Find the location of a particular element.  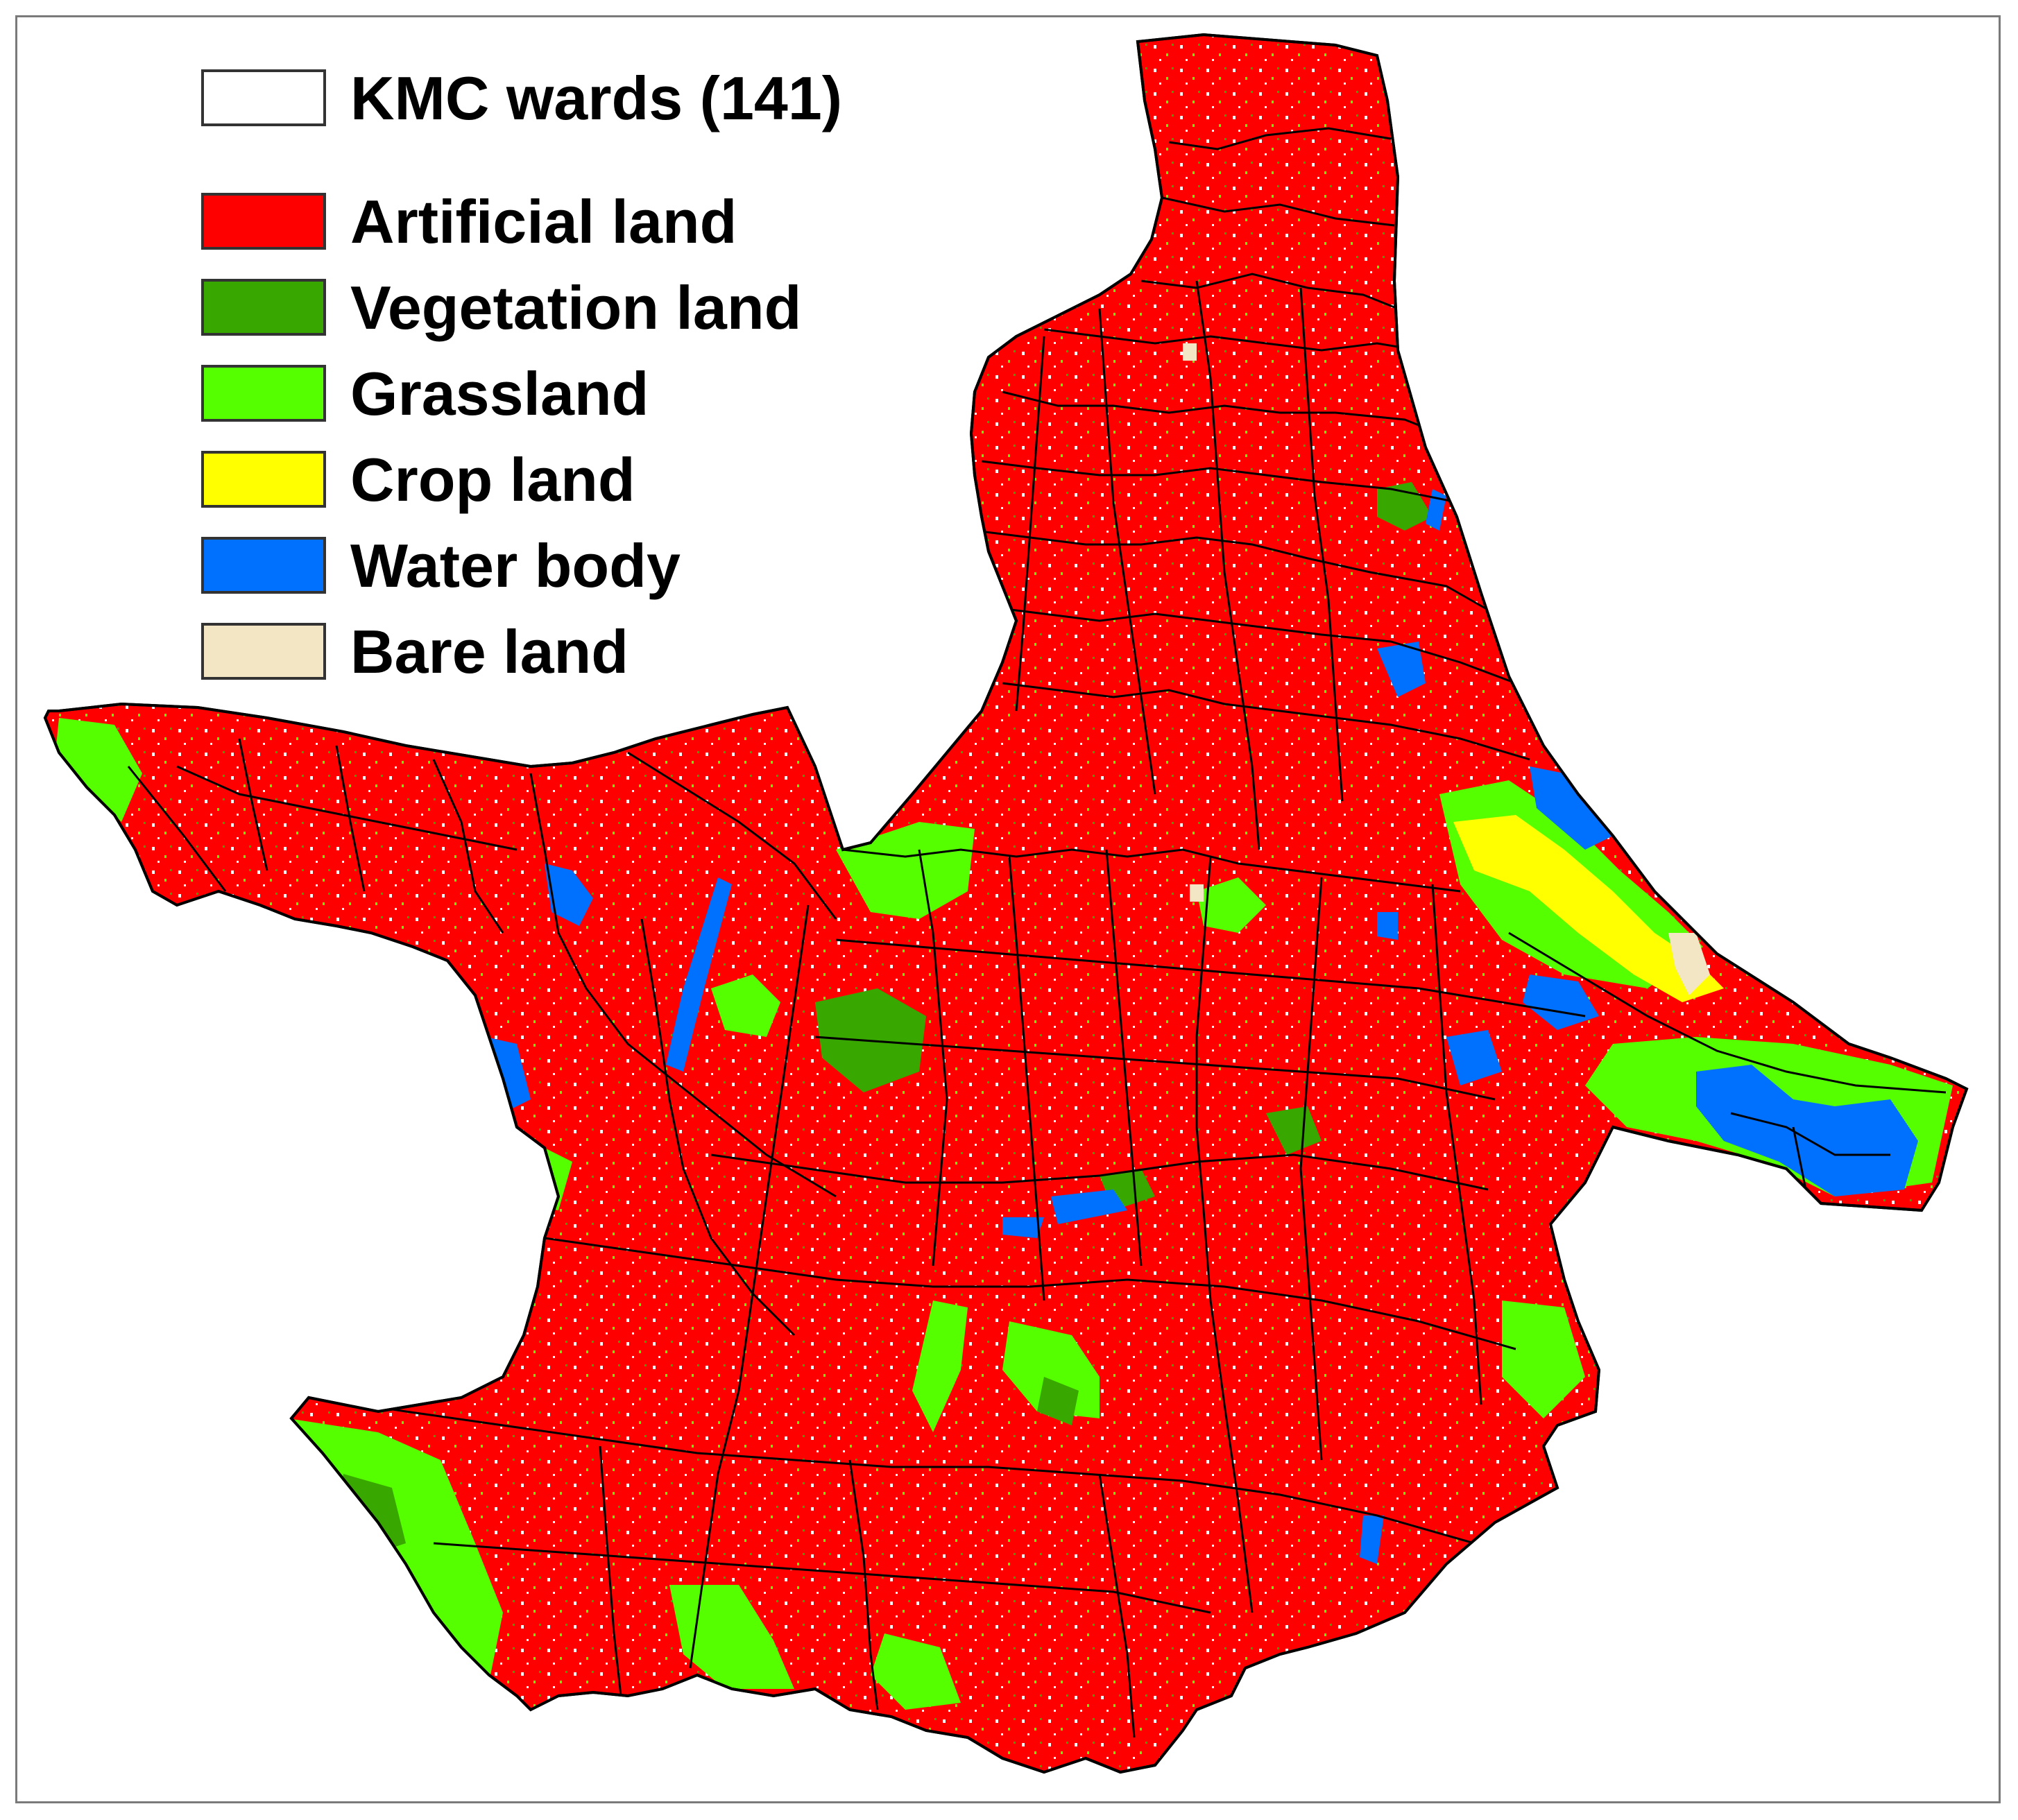

legend-swatch-bare-land is located at coordinates (263, 651).